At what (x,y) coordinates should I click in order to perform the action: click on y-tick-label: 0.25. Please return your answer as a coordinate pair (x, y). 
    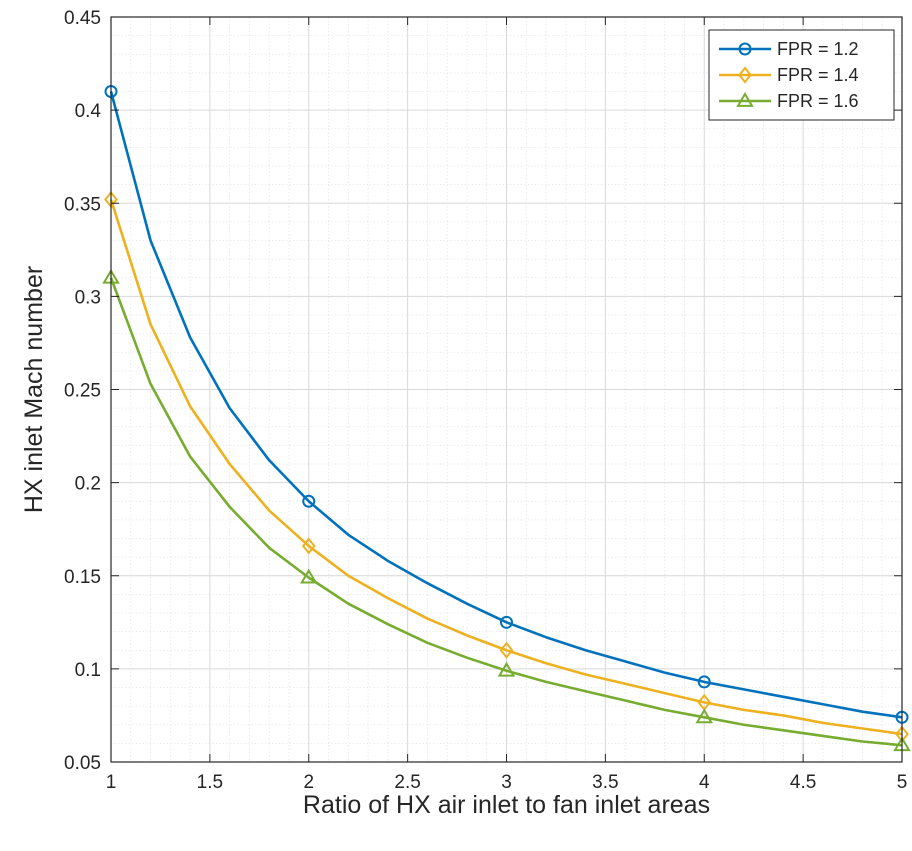
    Looking at the image, I should click on (82, 391).